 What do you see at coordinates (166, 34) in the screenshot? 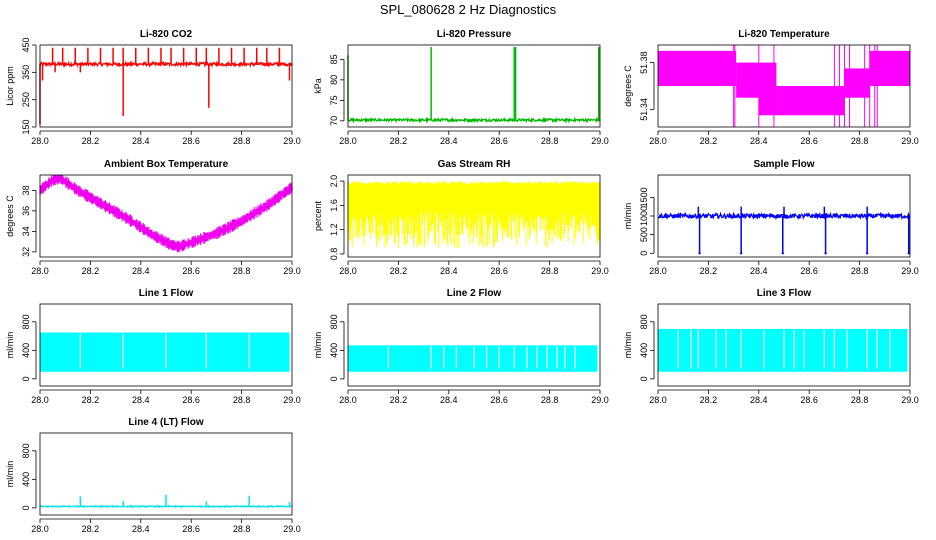
I see `chart-title: Li-820 CO2` at bounding box center [166, 34].